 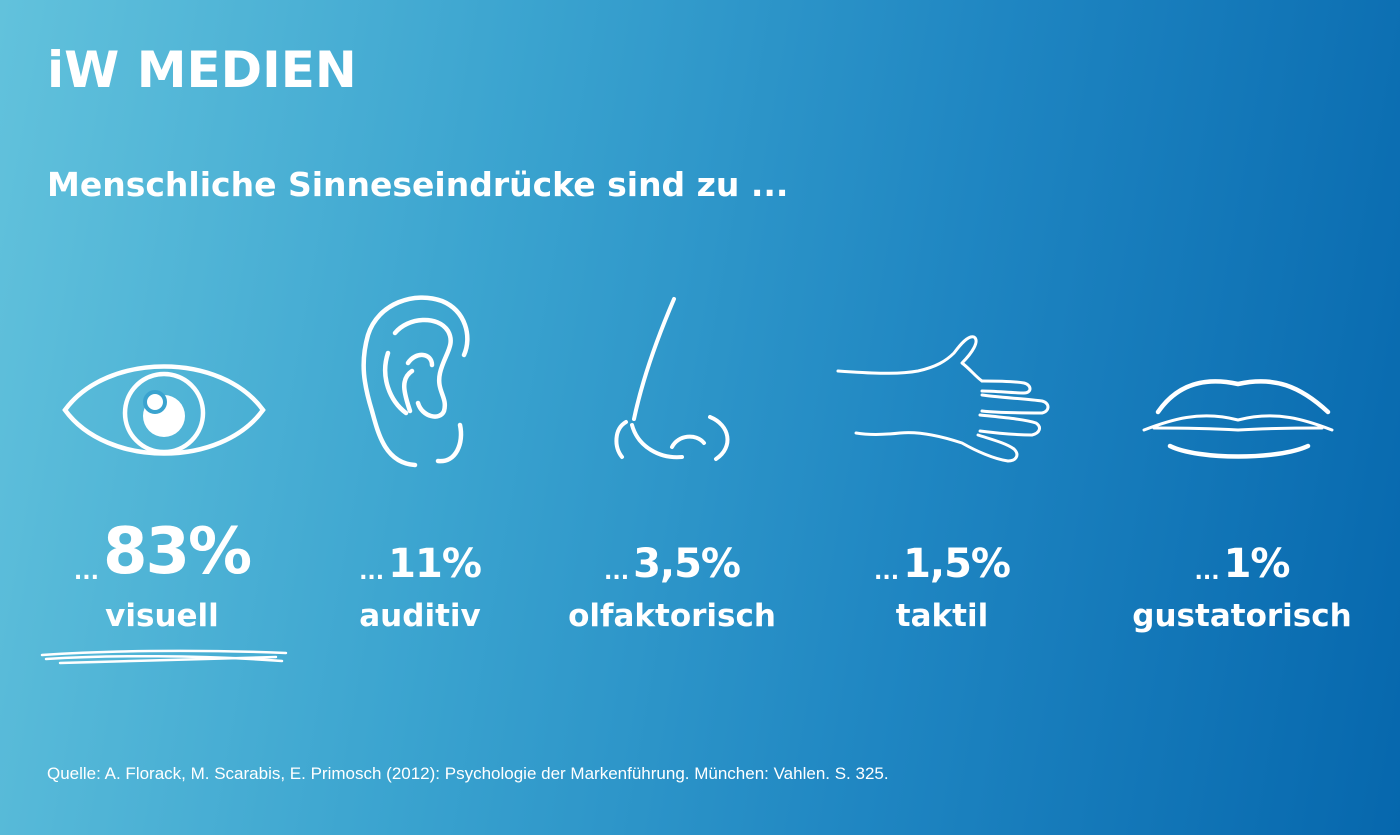 I want to click on logo-text: iW MEDIEN, so click(x=202, y=70).